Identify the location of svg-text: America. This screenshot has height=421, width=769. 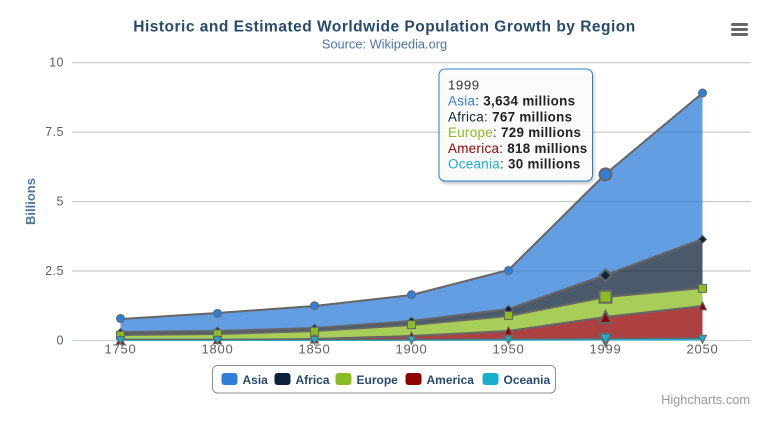
(451, 380).